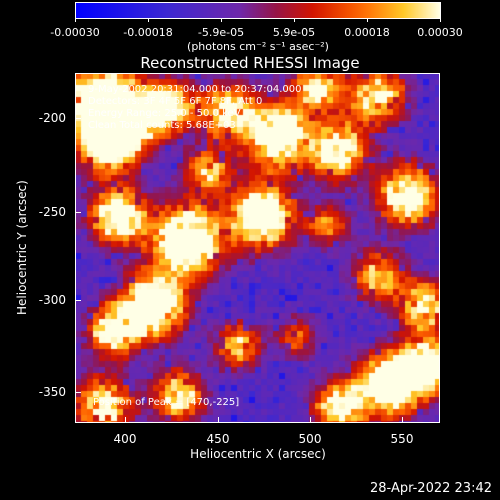  Describe the element at coordinates (22, 247) in the screenshot. I see `y-axis-label: Heliocentric Y (arcsec)` at that location.